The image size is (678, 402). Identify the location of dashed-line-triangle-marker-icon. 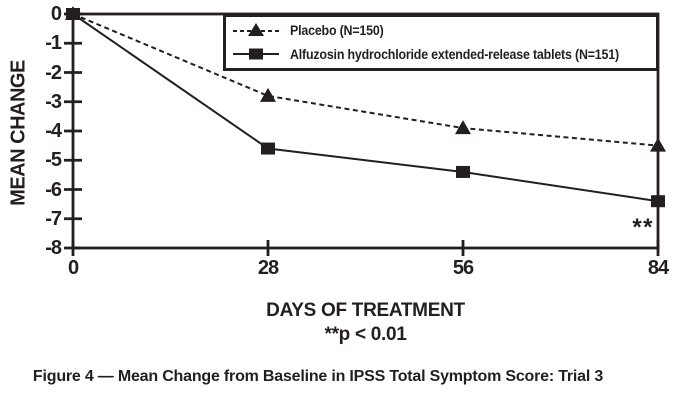
(256, 29).